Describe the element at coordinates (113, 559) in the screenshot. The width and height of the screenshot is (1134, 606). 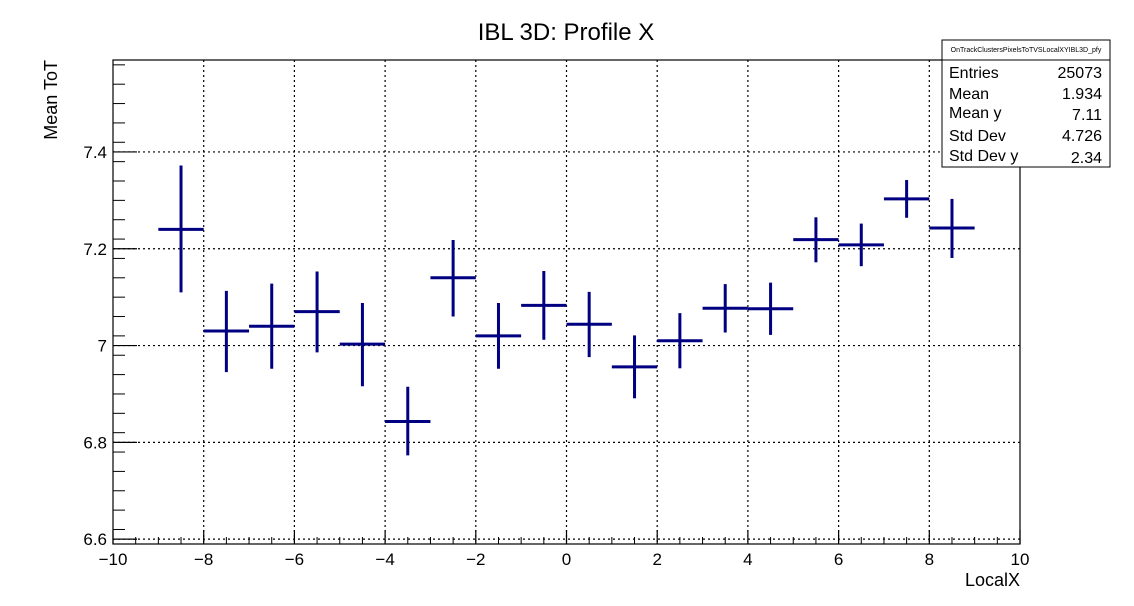
I see `x-tick-label: −10` at that location.